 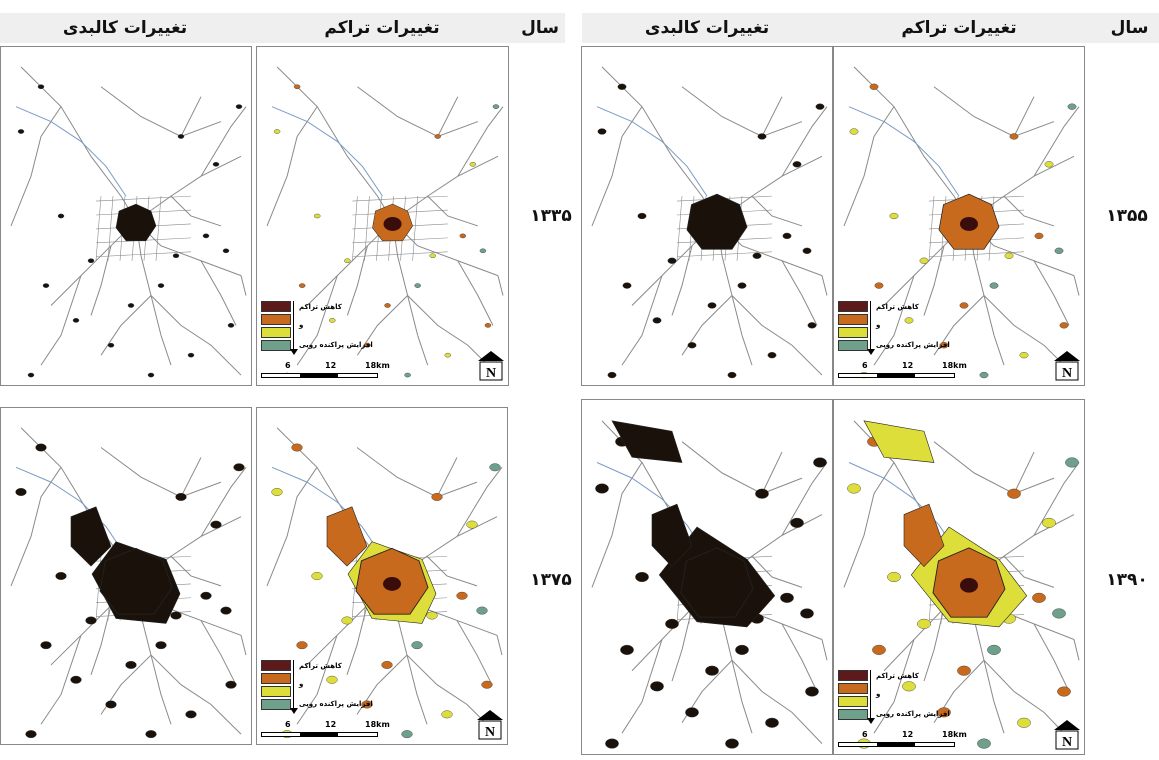 What do you see at coordinates (125, 28) in the screenshot?
I see `header-physical-left: تغییرات کالبدی` at bounding box center [125, 28].